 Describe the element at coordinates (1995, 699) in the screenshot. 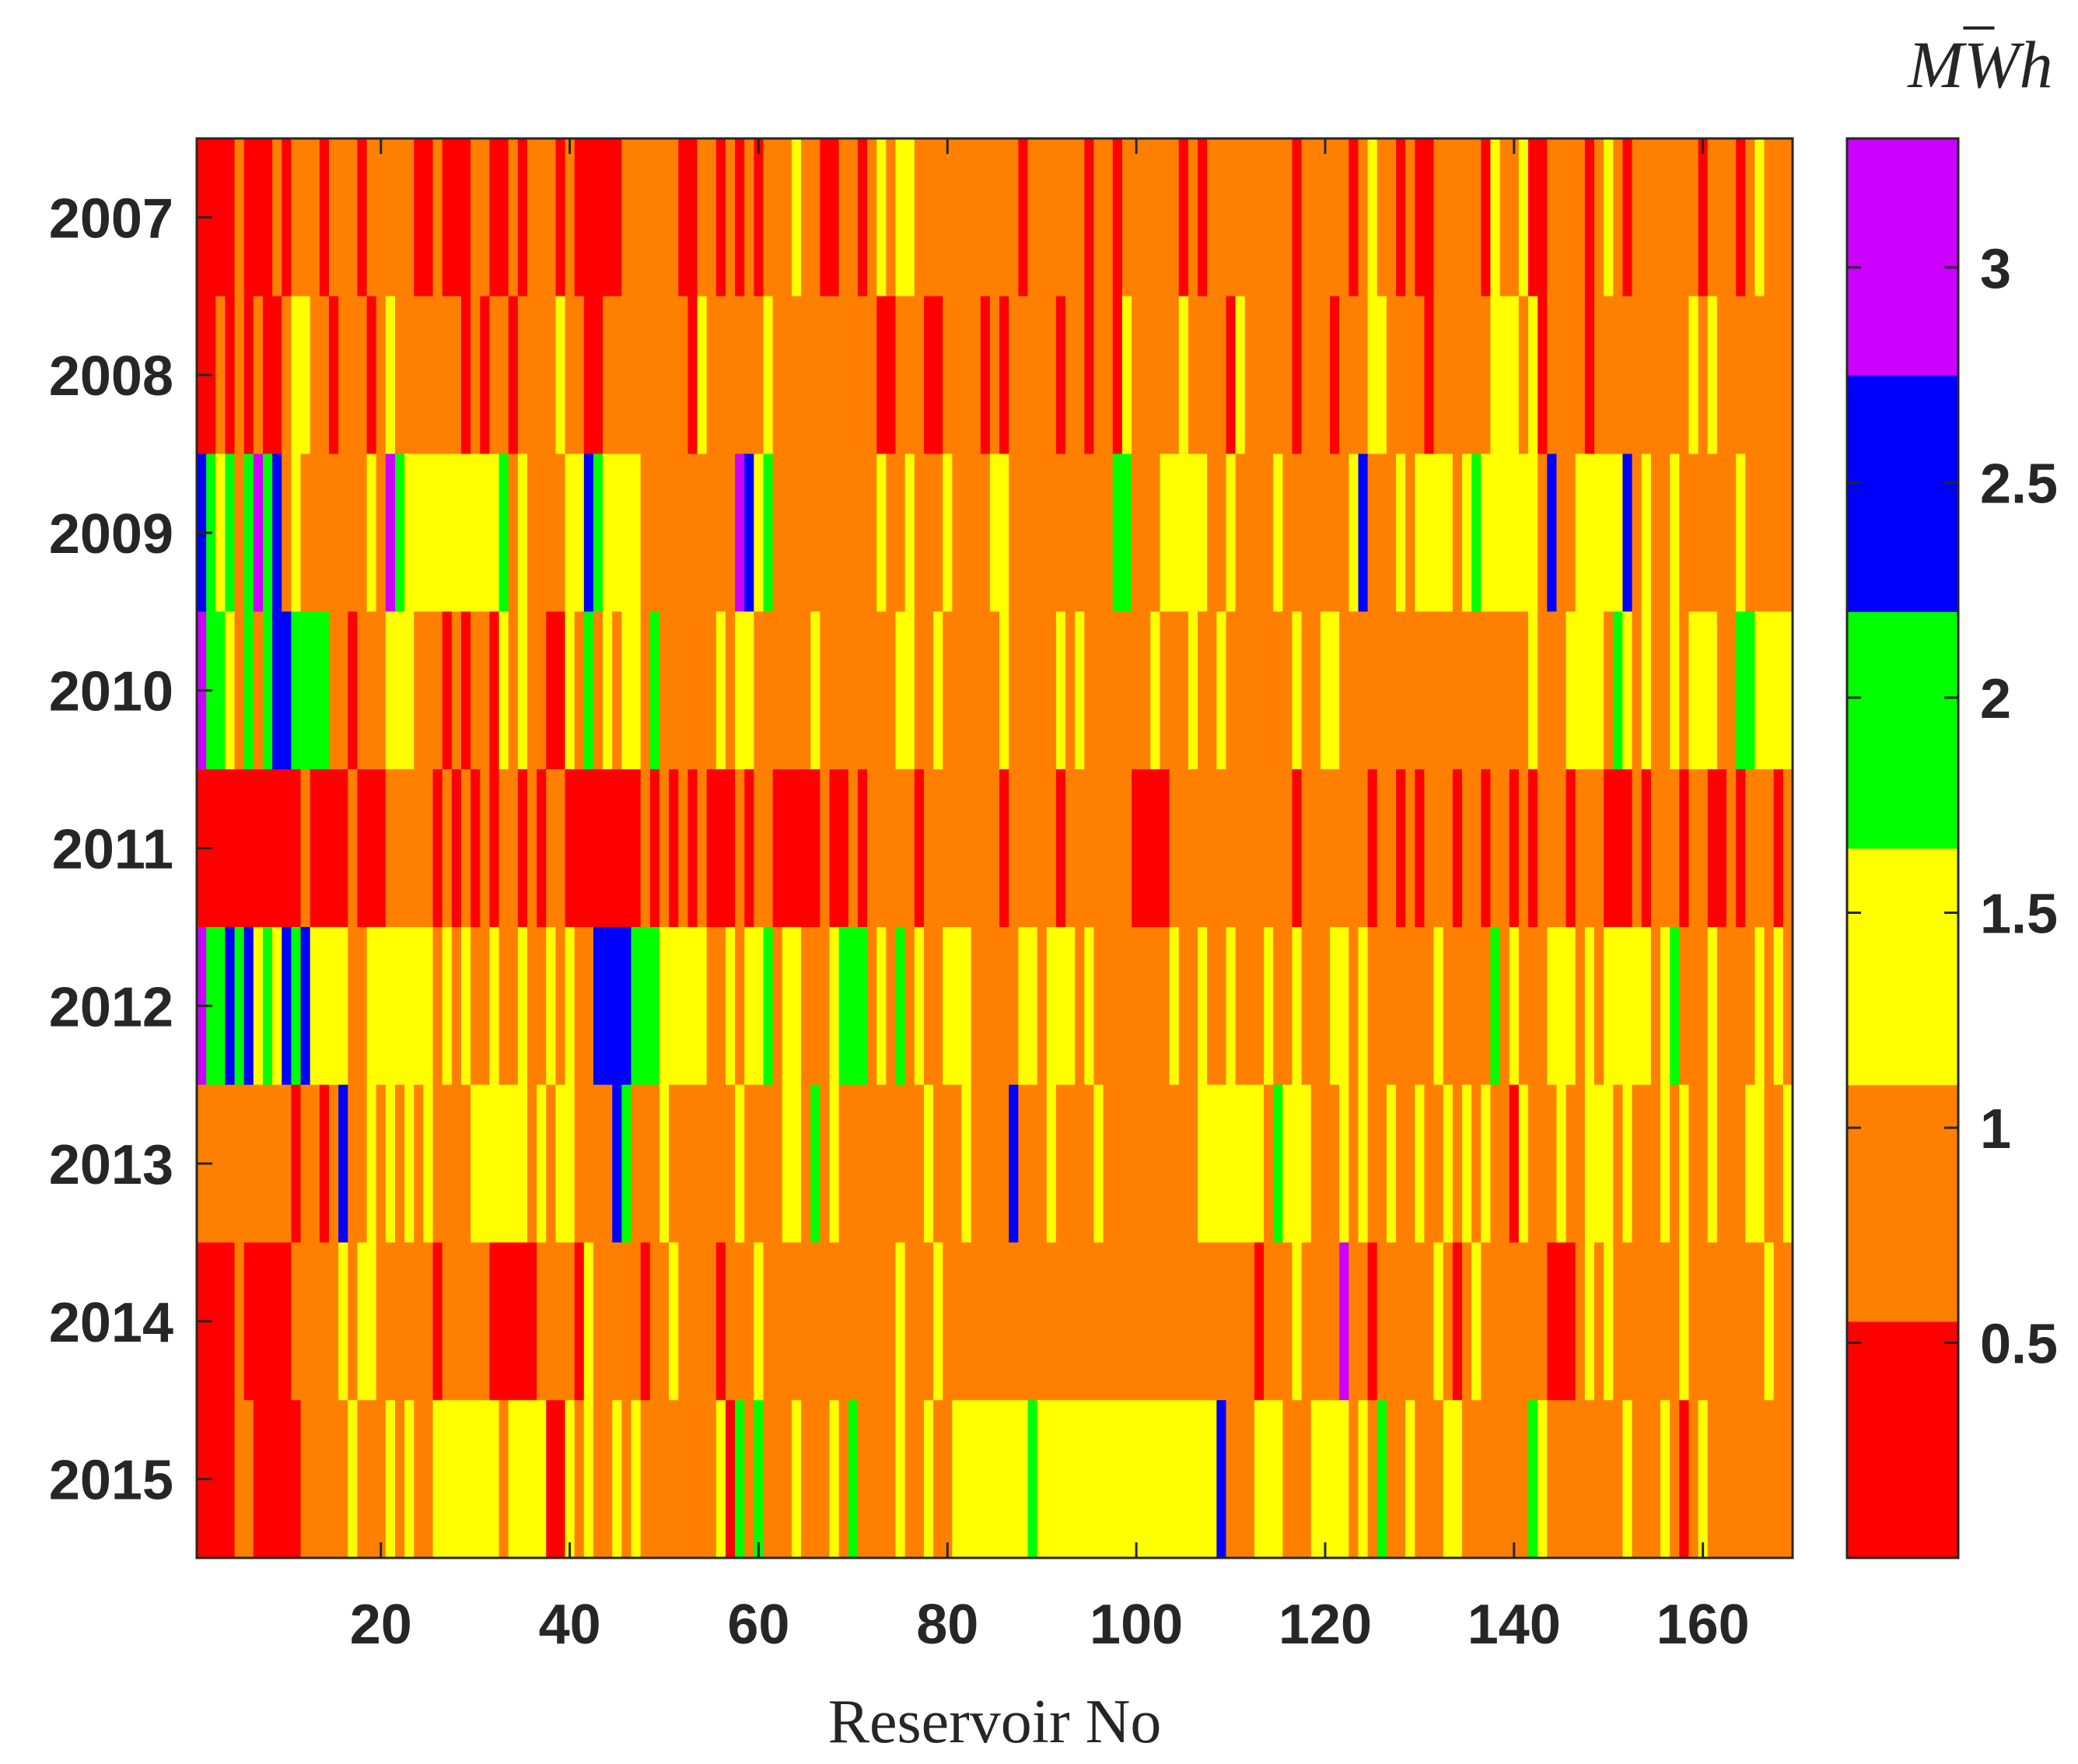

I see `colorbar-tick-label: 2` at that location.